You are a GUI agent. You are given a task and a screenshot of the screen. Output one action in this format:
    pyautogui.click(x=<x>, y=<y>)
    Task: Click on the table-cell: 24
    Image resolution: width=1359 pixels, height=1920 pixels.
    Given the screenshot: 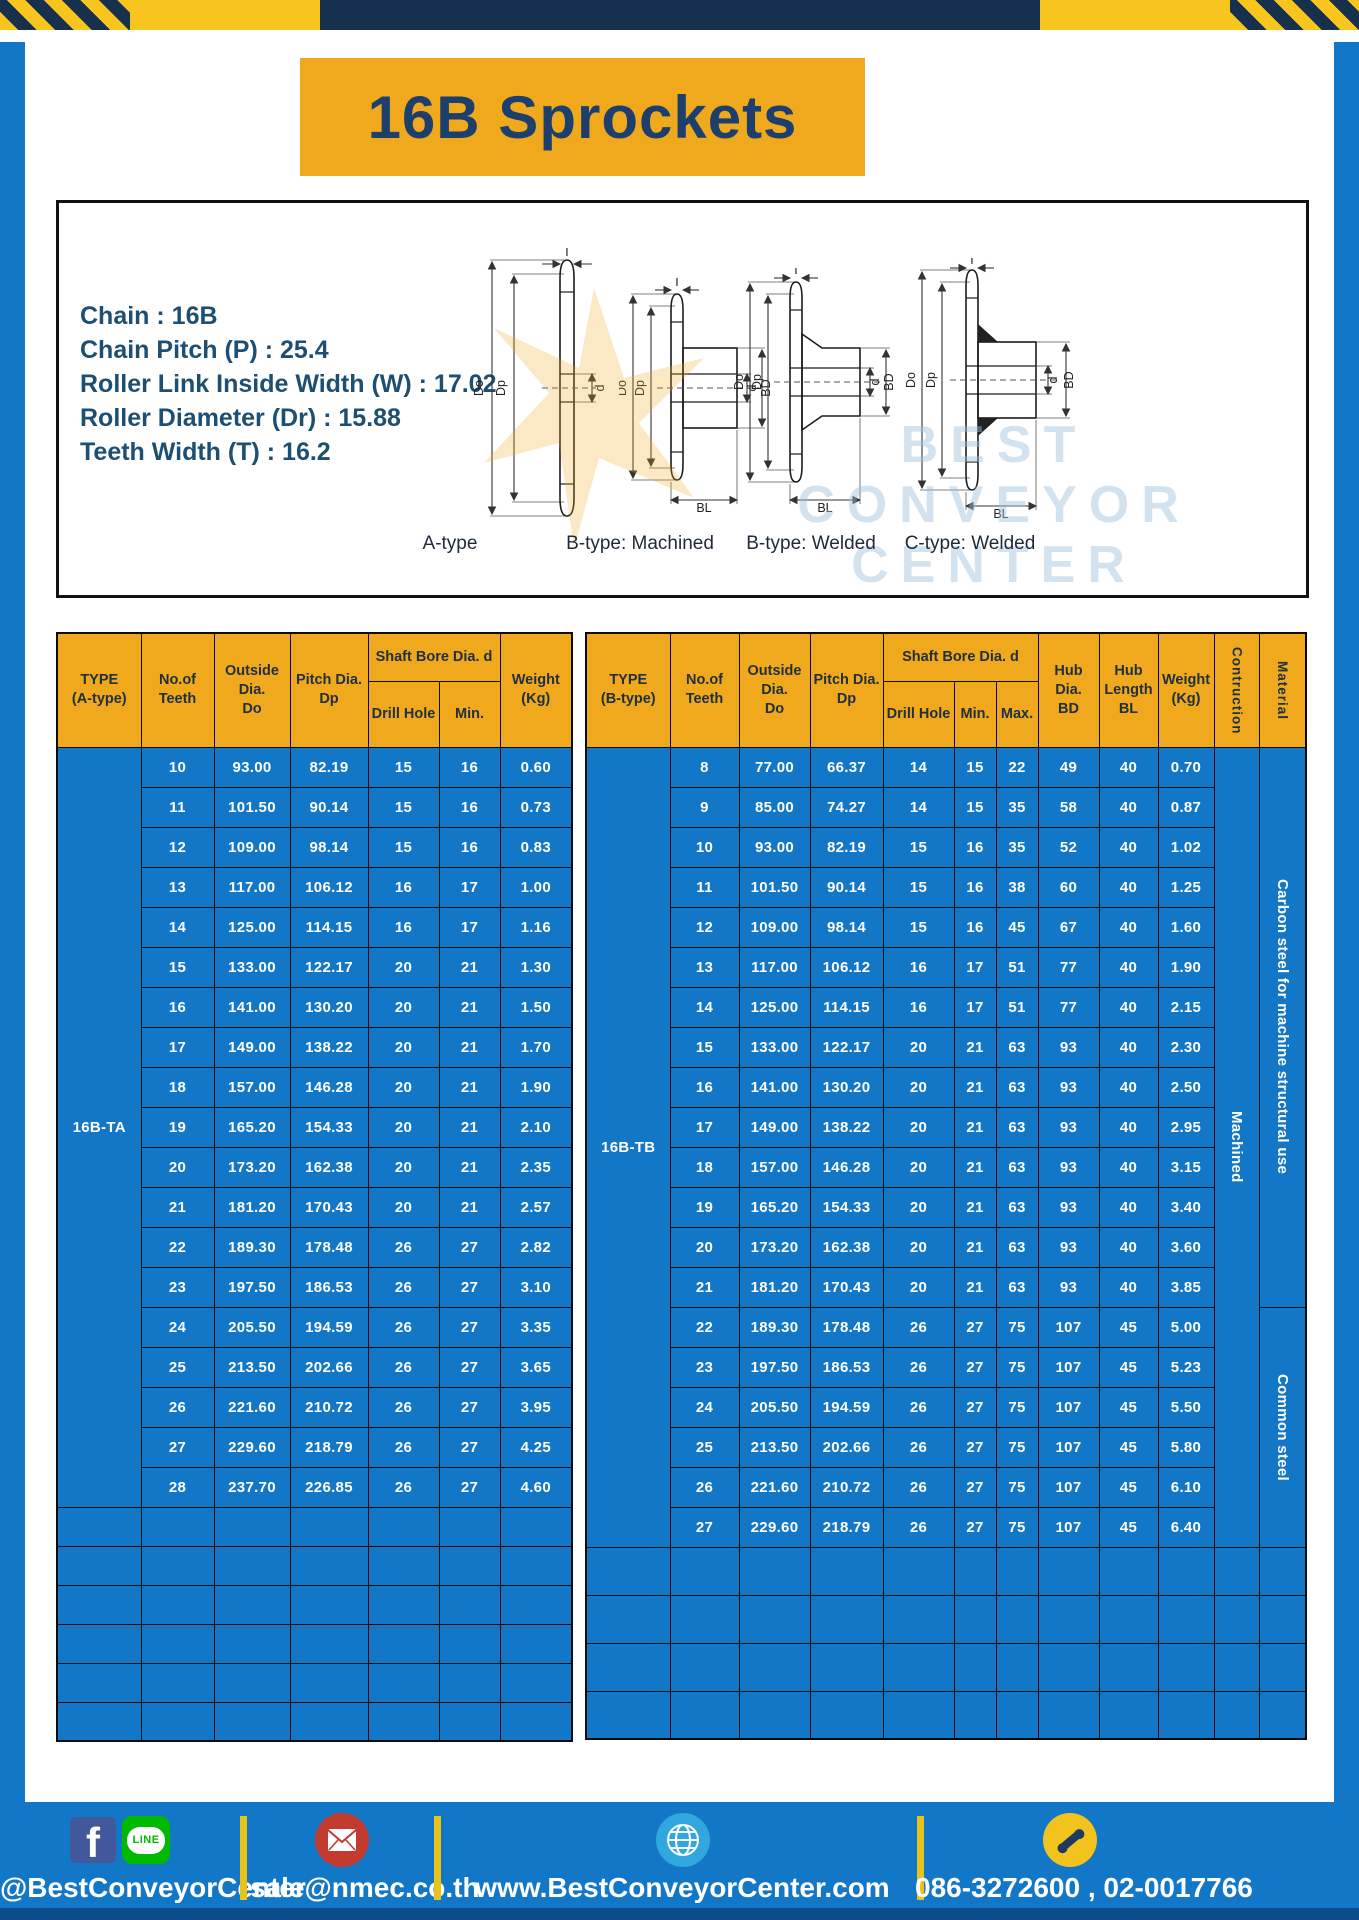 What is the action you would take?
    pyautogui.click(x=177, y=1327)
    